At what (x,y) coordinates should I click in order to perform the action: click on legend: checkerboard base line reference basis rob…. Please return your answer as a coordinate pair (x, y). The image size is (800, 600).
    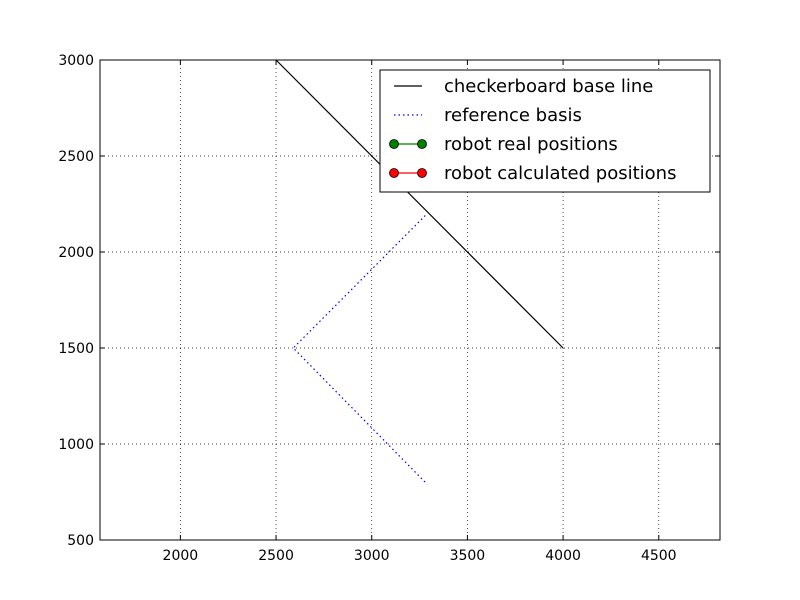
    Looking at the image, I should click on (545, 131).